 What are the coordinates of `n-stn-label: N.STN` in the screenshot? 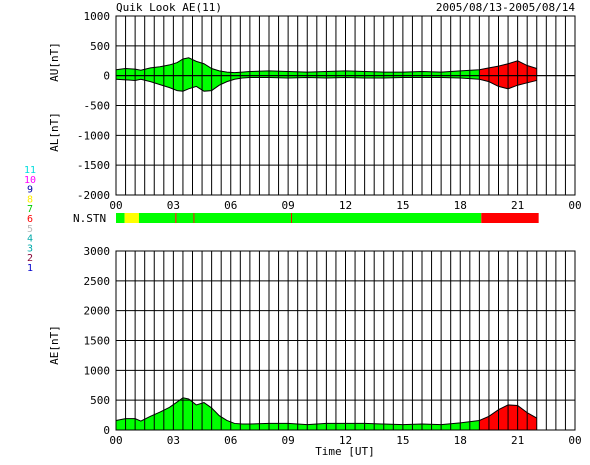 It's located at (89, 218).